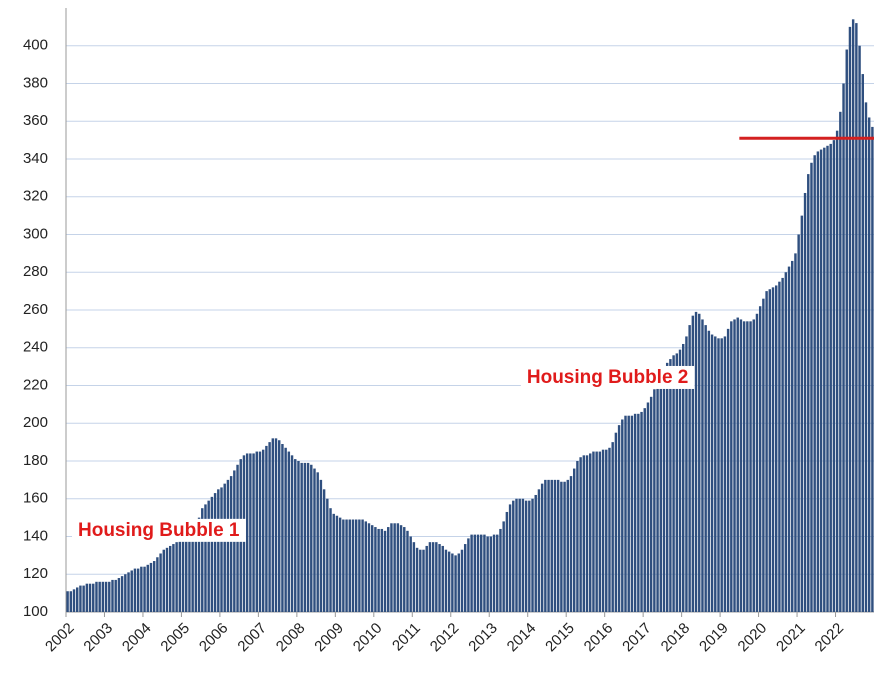 The width and height of the screenshot is (874, 678). I want to click on y-tick-label: 400, so click(35, 45).